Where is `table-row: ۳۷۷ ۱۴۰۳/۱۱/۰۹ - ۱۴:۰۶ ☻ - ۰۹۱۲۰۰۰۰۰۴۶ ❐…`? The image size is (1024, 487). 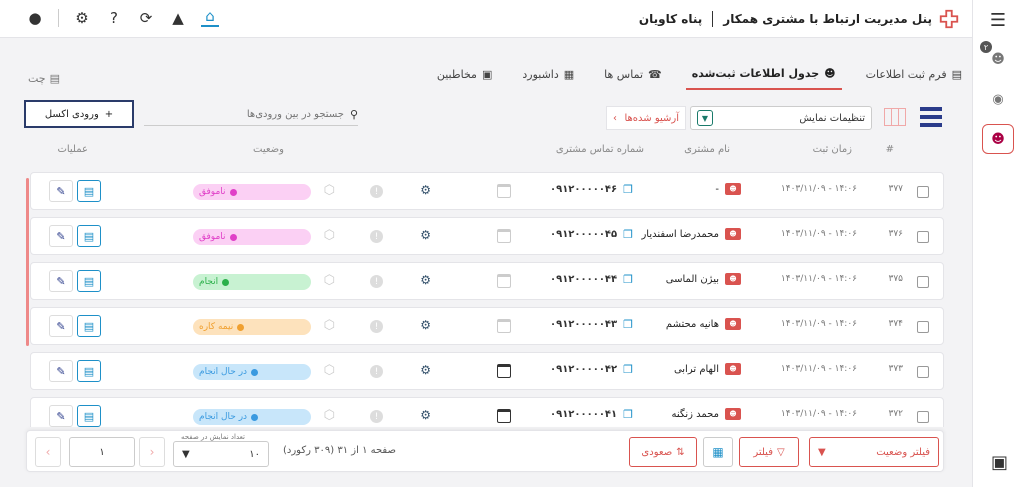
table-row: ۳۷۷ ۱۴۰۳/۱۱/۰۹ - ۱۴:۰۶ ☻ - ۰۹۱۲۰۰۰۰۰۴۶ ❐… is located at coordinates (487, 191).